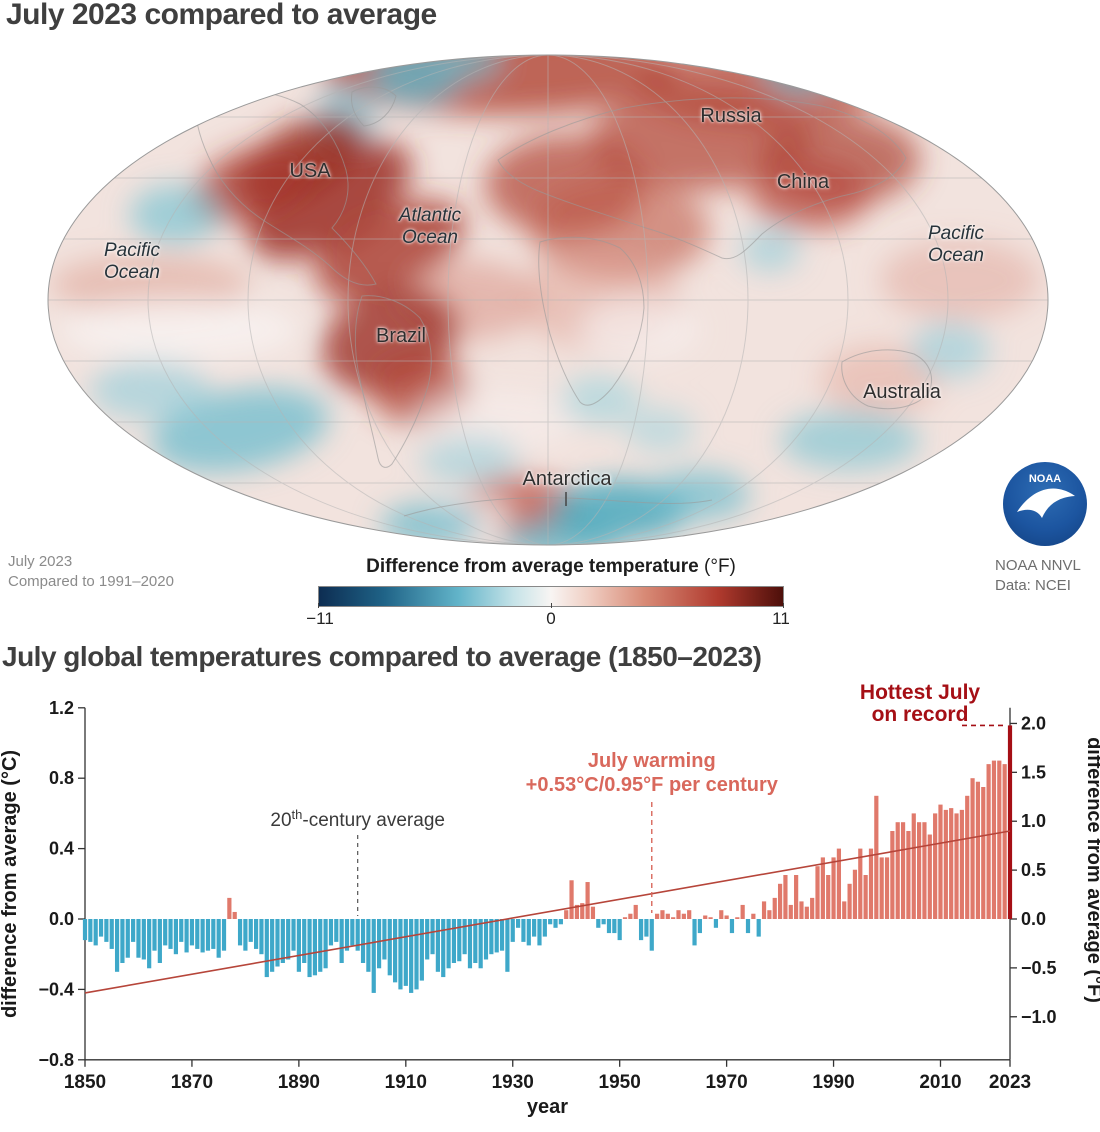 The image size is (1100, 1132). I want to click on temp-bar-1966, so click(705, 917).